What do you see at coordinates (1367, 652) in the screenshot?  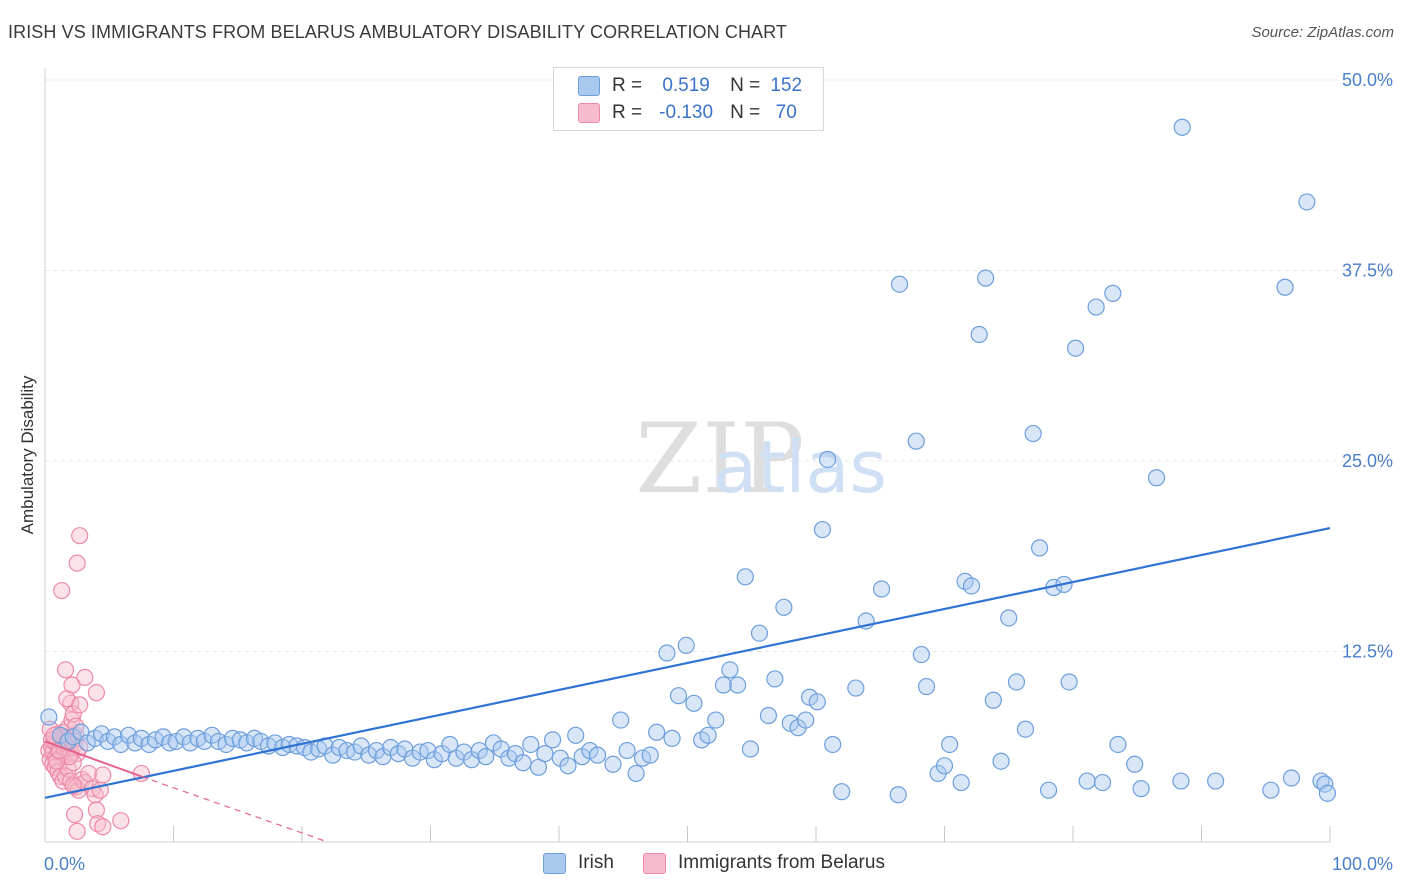 I see `y-tick-label: 12.5%` at bounding box center [1367, 652].